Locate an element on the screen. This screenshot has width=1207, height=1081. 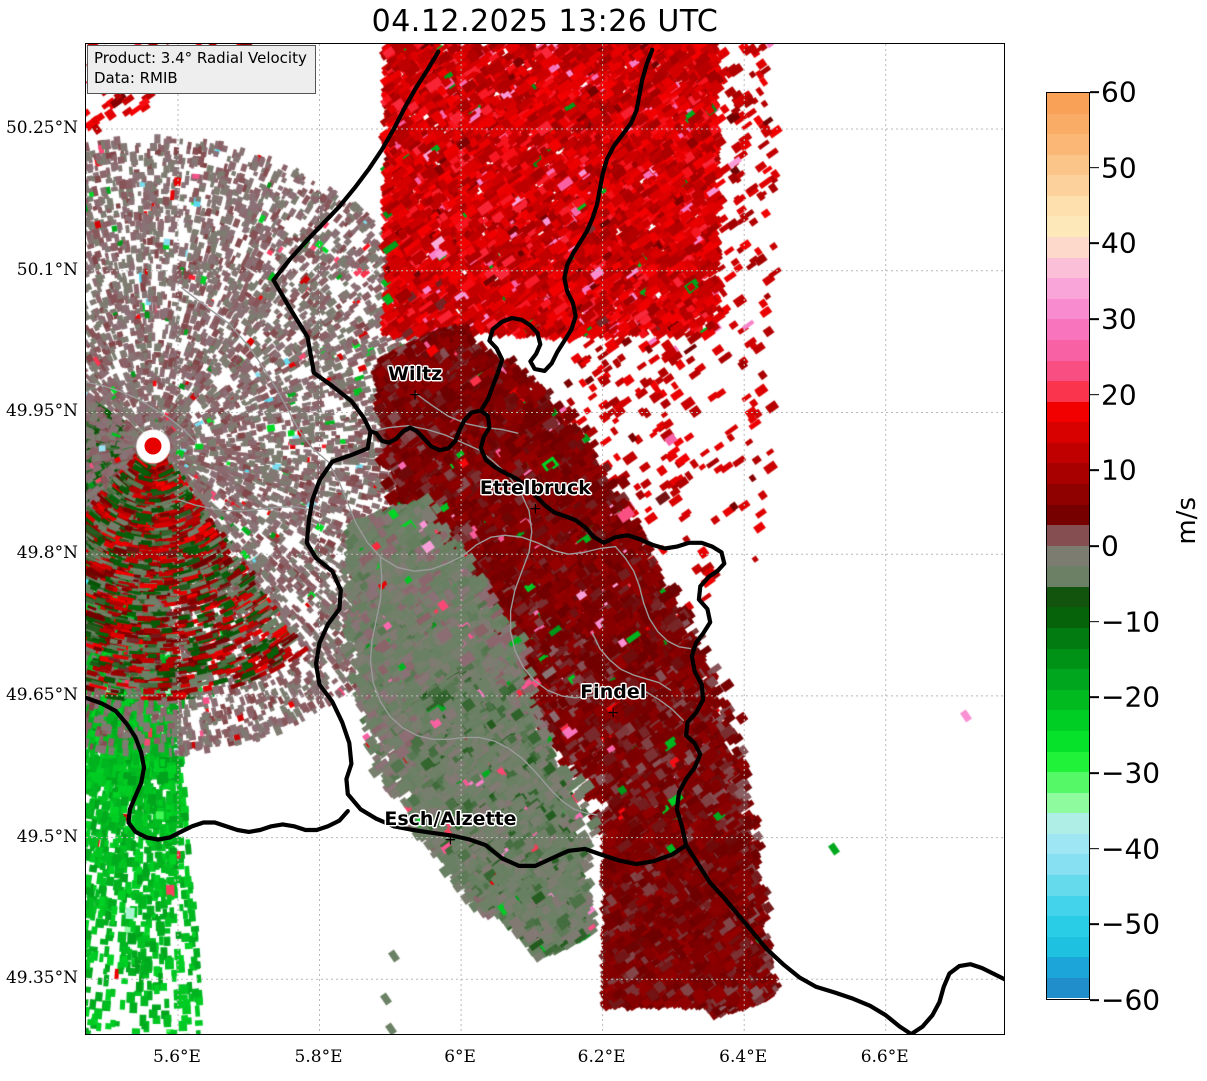
colorbar-ticks: 60 50 40 30 20 10 0 −10 −20 −30 −40 −50 −60 is located at coordinates (1145, 546).